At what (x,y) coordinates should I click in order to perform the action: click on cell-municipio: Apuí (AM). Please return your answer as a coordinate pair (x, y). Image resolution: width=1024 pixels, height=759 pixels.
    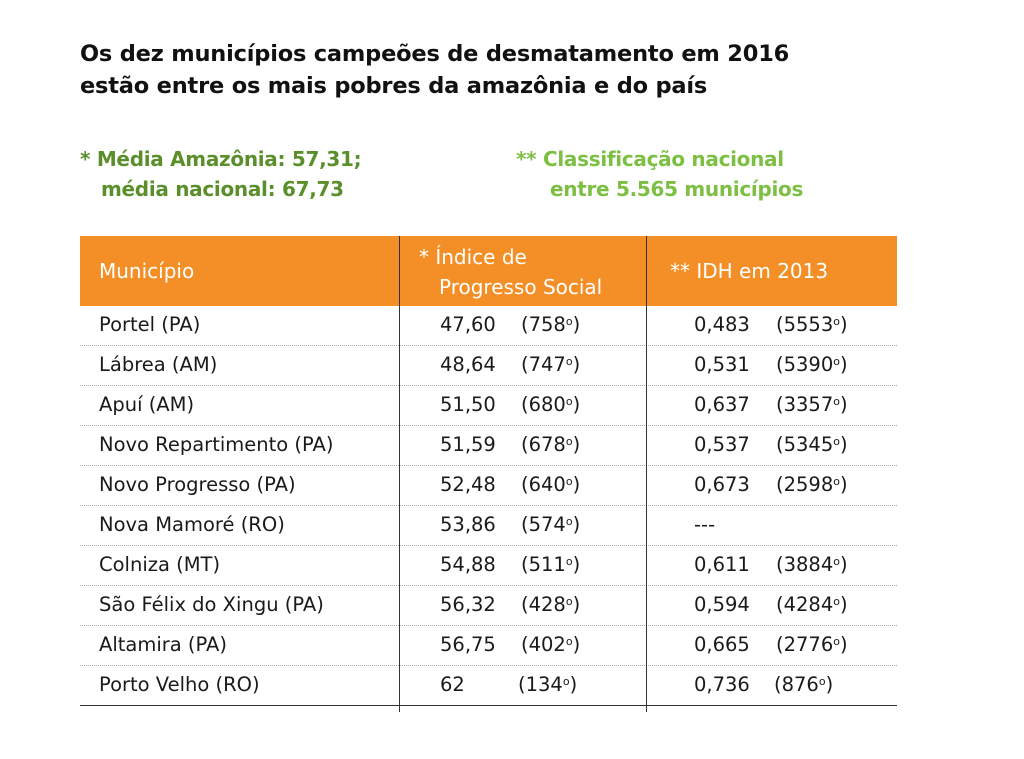
    Looking at the image, I should click on (147, 404).